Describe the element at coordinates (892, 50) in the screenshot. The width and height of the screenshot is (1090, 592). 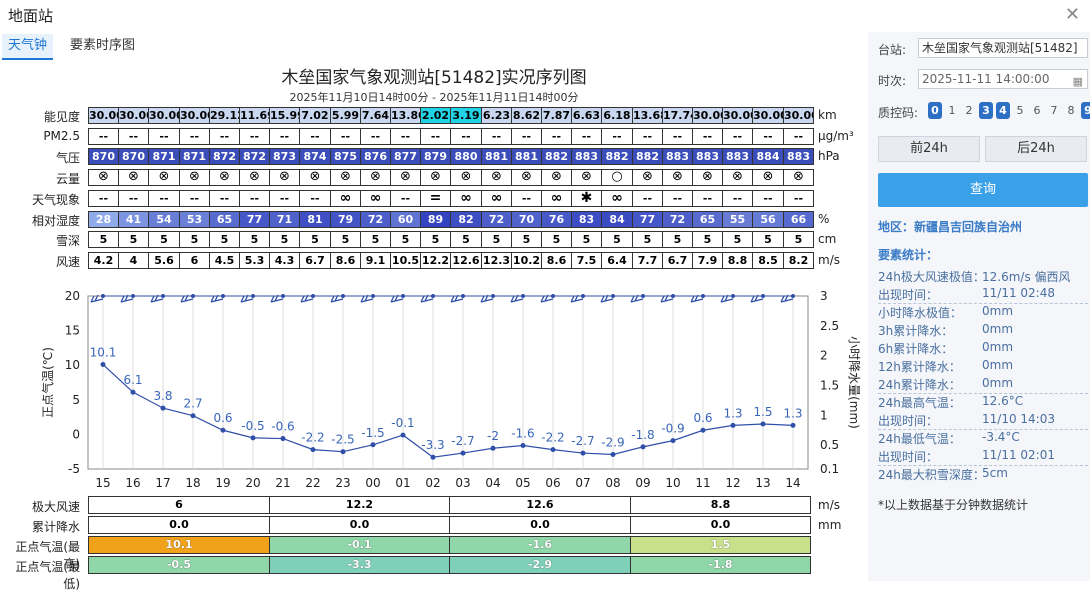
I see `station-label: 台站:` at that location.